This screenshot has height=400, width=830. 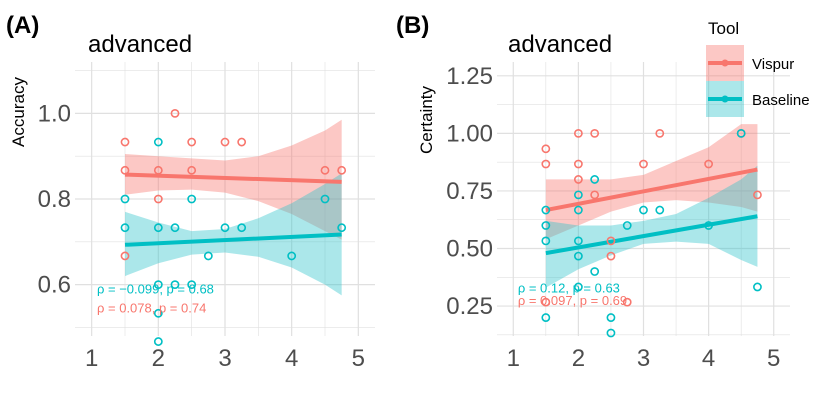 I want to click on panel-a-baseline-correlation-label: ρ = −0.099, p = 0.68, so click(x=155, y=289).